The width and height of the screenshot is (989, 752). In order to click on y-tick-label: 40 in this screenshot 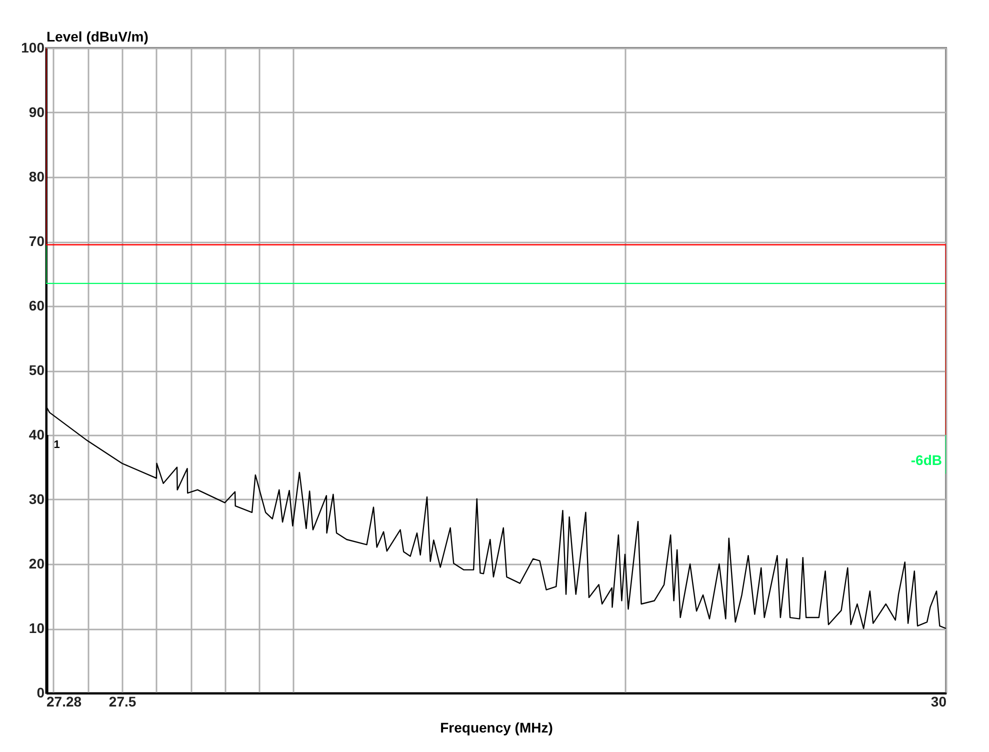, I will do `click(36, 434)`.